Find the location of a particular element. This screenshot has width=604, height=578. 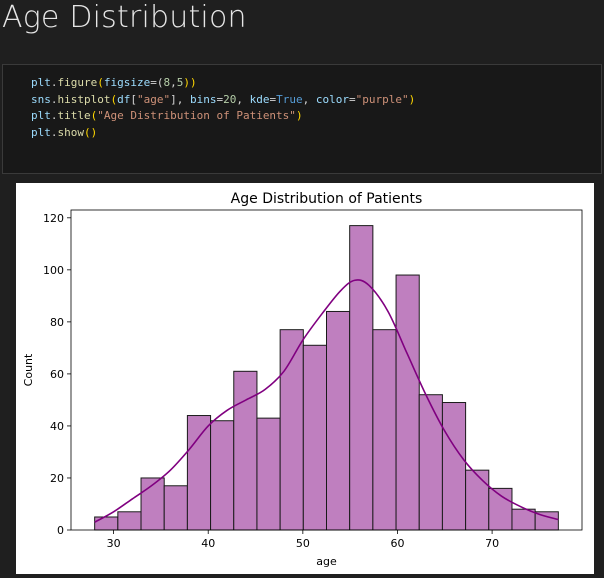

x-axis-label: age is located at coordinates (326, 561).